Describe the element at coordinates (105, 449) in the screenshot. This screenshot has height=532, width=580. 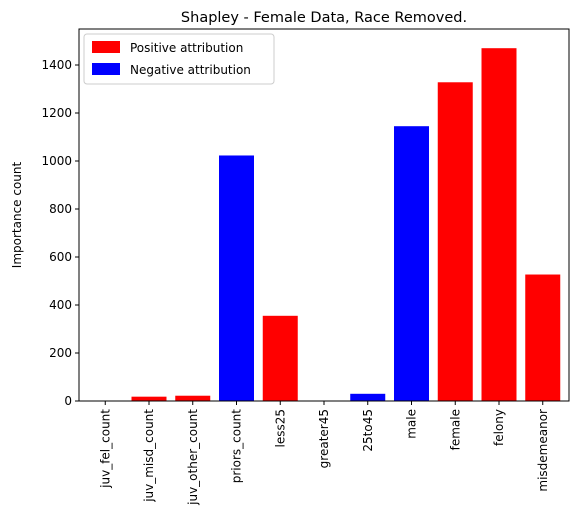
I see `x-tick-label: juv_fel_count` at that location.